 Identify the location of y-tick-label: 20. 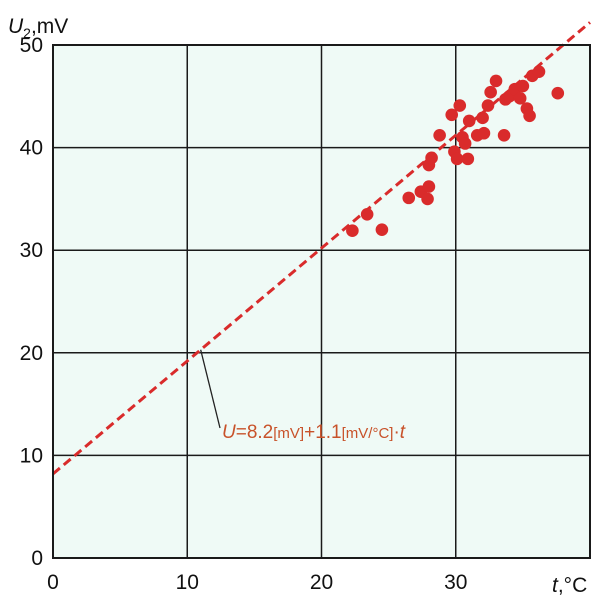
(31, 353).